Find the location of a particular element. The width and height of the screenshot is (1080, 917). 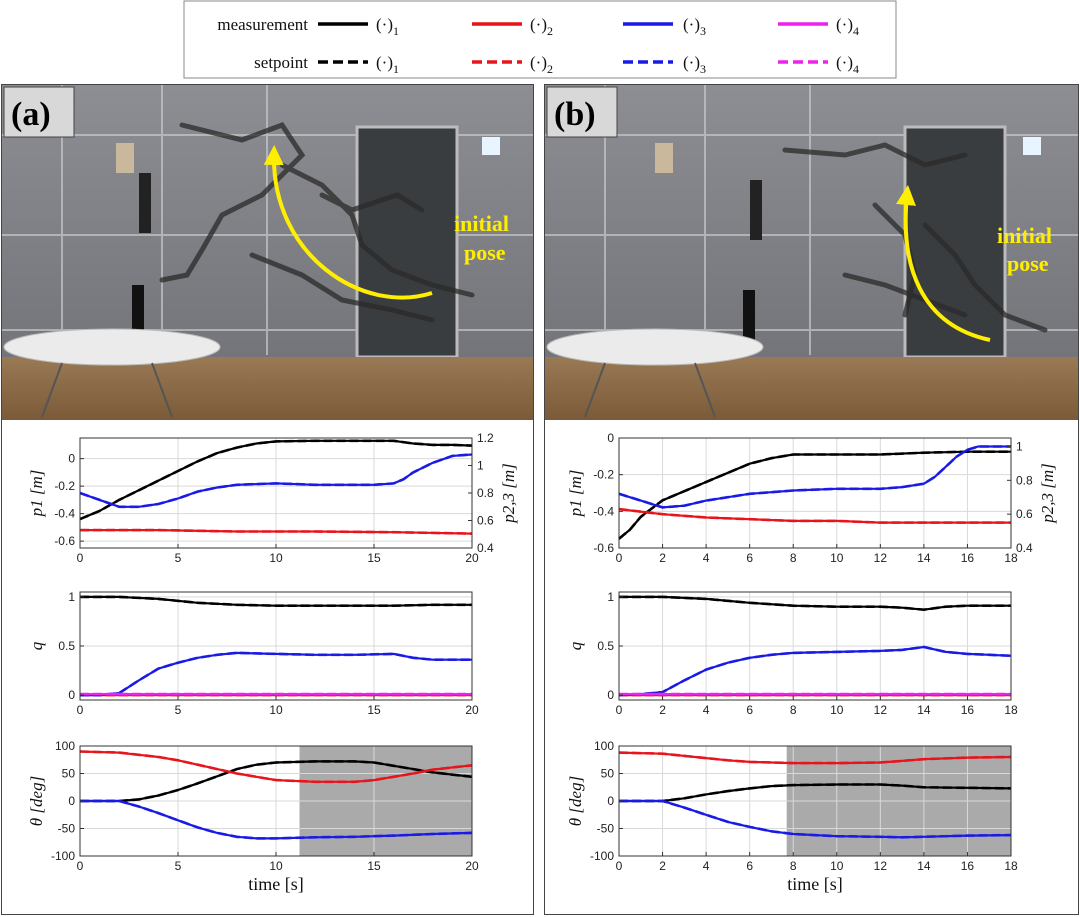

chart-b-q: 0 2 4 6 8 10 12 14 16 18 0 0.5 1 q is located at coordinates (792, 653).